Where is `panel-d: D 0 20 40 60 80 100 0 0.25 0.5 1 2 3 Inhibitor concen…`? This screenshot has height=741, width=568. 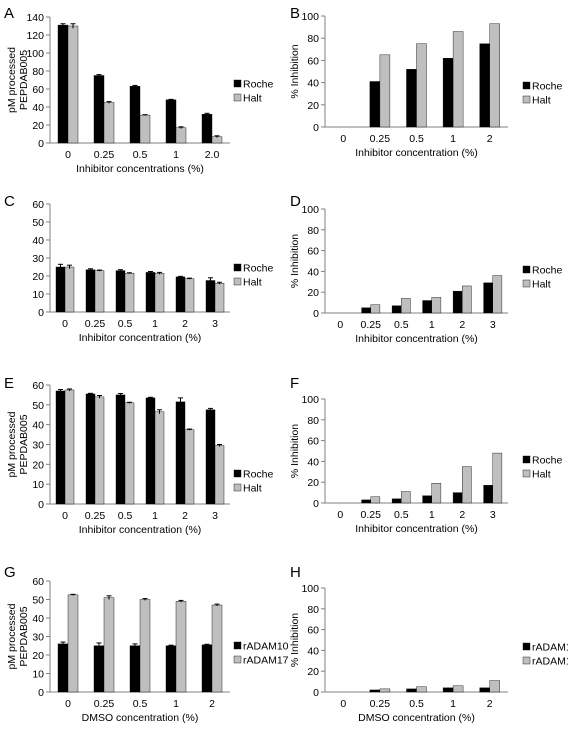
panel-d: D 0 20 40 60 80 100 0 0.25 0.5 1 2 3 Inhibitor concen… is located at coordinates (426, 269).